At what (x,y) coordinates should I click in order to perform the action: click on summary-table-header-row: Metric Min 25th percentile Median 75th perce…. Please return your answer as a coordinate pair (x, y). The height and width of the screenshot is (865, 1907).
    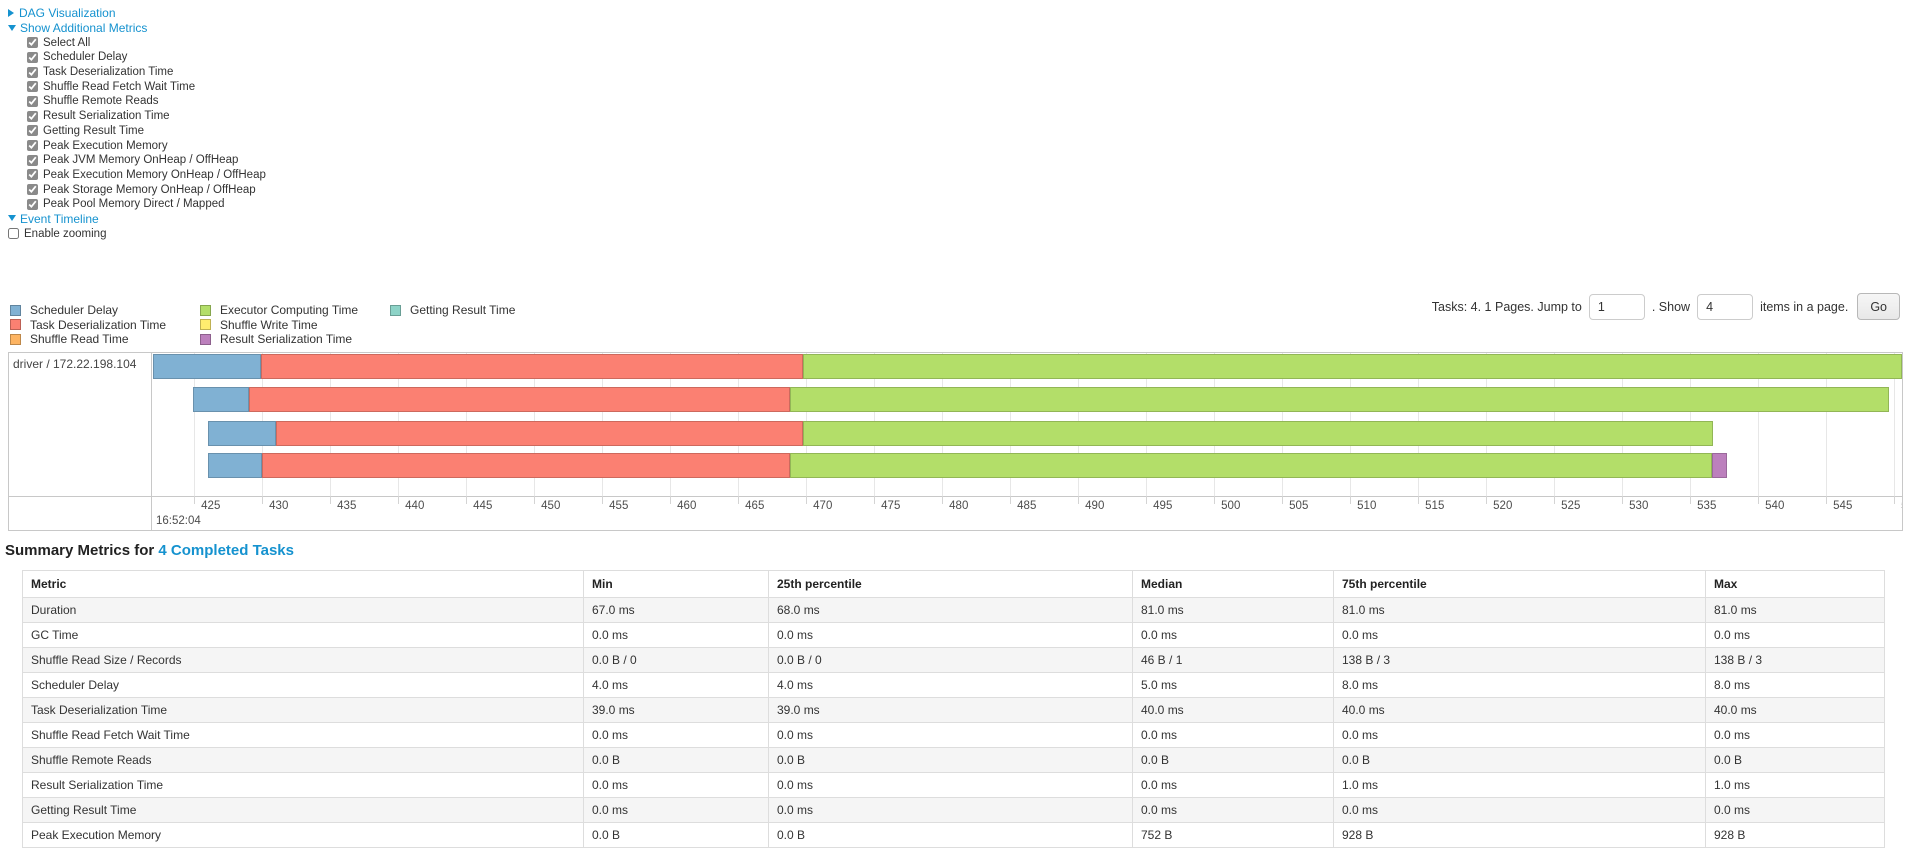
    Looking at the image, I should click on (953, 584).